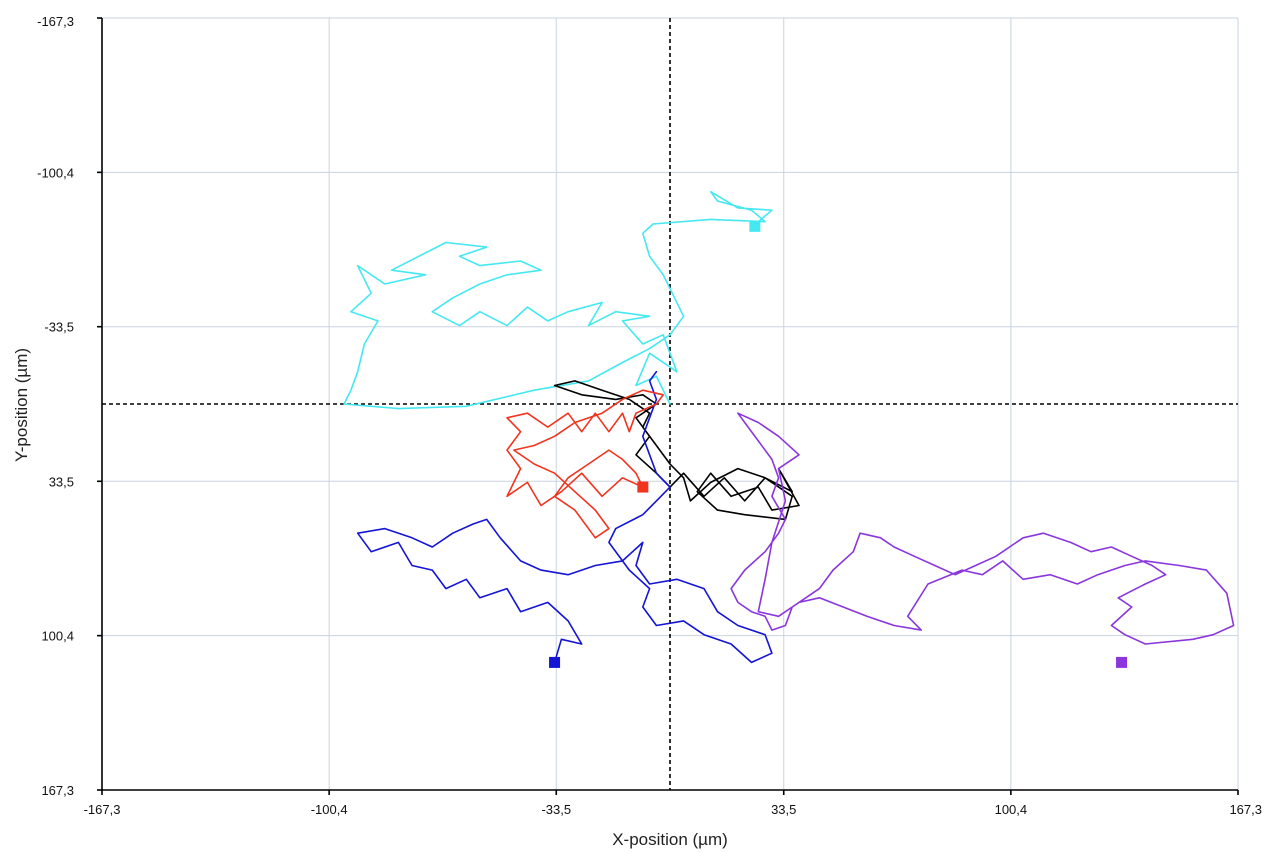  Describe the element at coordinates (556, 809) in the screenshot. I see `x-tick-label-2: -33,5` at that location.